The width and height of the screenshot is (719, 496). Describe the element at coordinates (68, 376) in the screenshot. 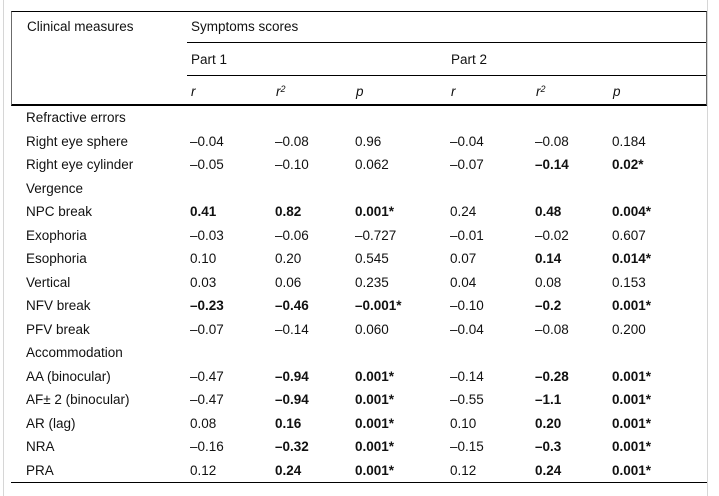

I see `measure-label: AA (binocular)` at that location.